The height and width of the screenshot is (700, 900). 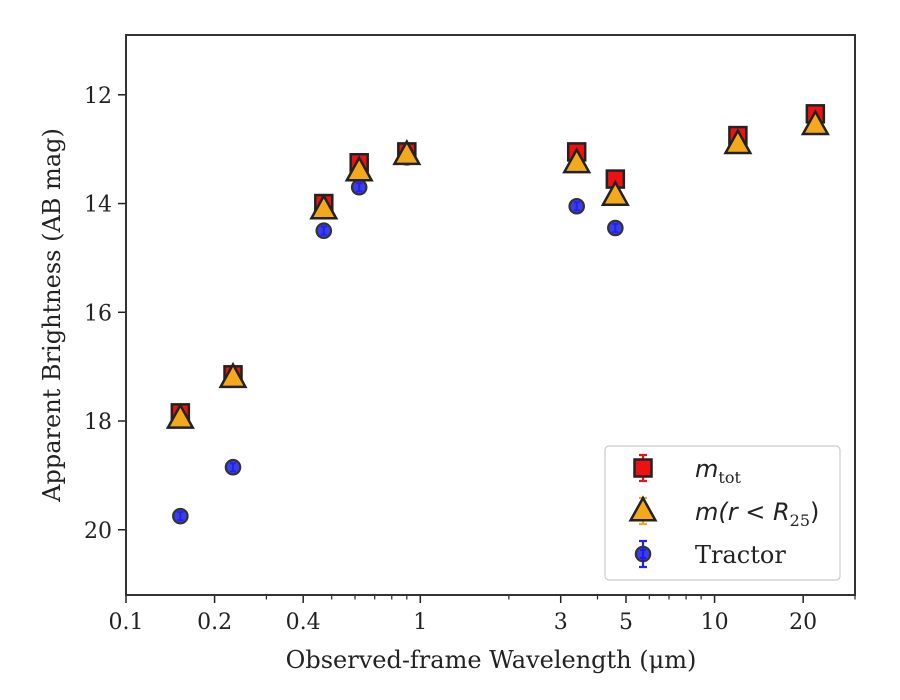 What do you see at coordinates (491, 660) in the screenshot?
I see `x-axis-label: Observed-frame Wavelength (μm)` at bounding box center [491, 660].